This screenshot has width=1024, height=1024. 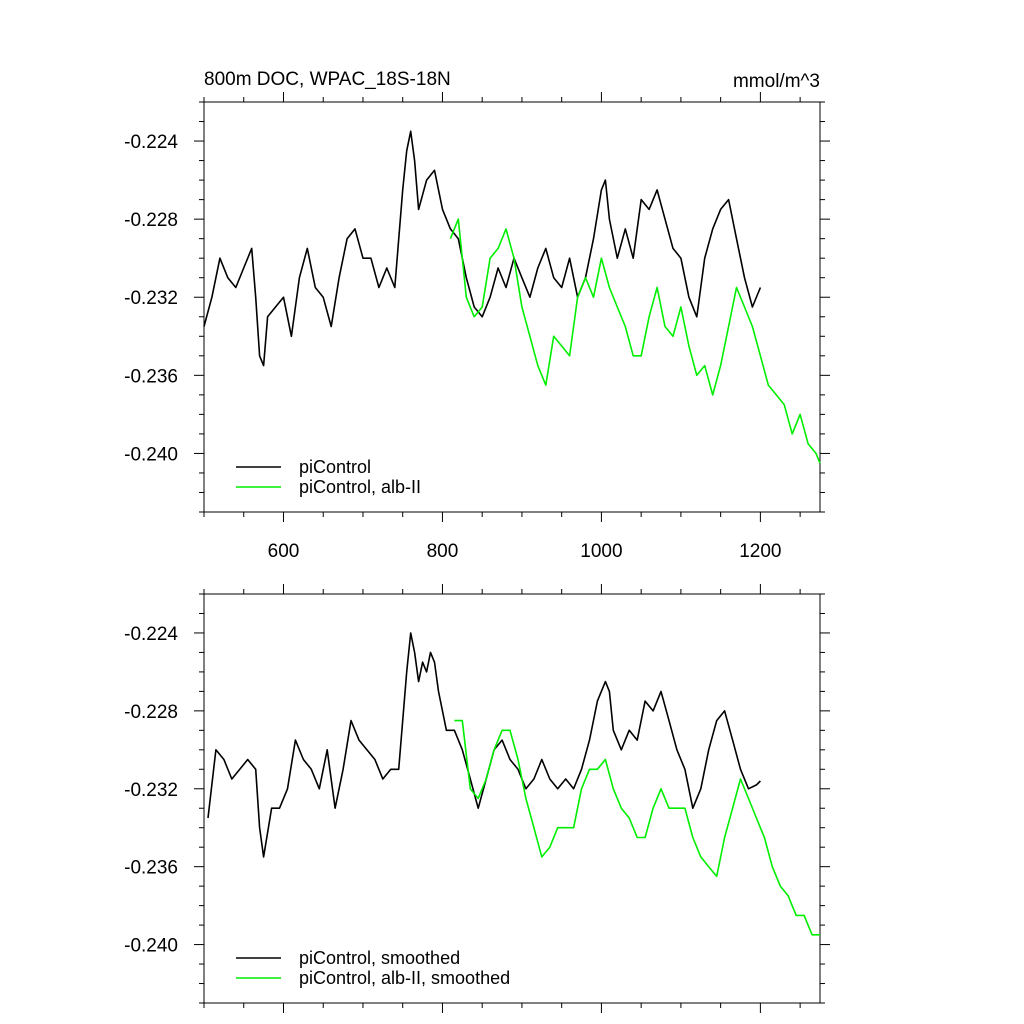 What do you see at coordinates (360, 487) in the screenshot?
I see `legend-label: piControl, alb-II` at bounding box center [360, 487].